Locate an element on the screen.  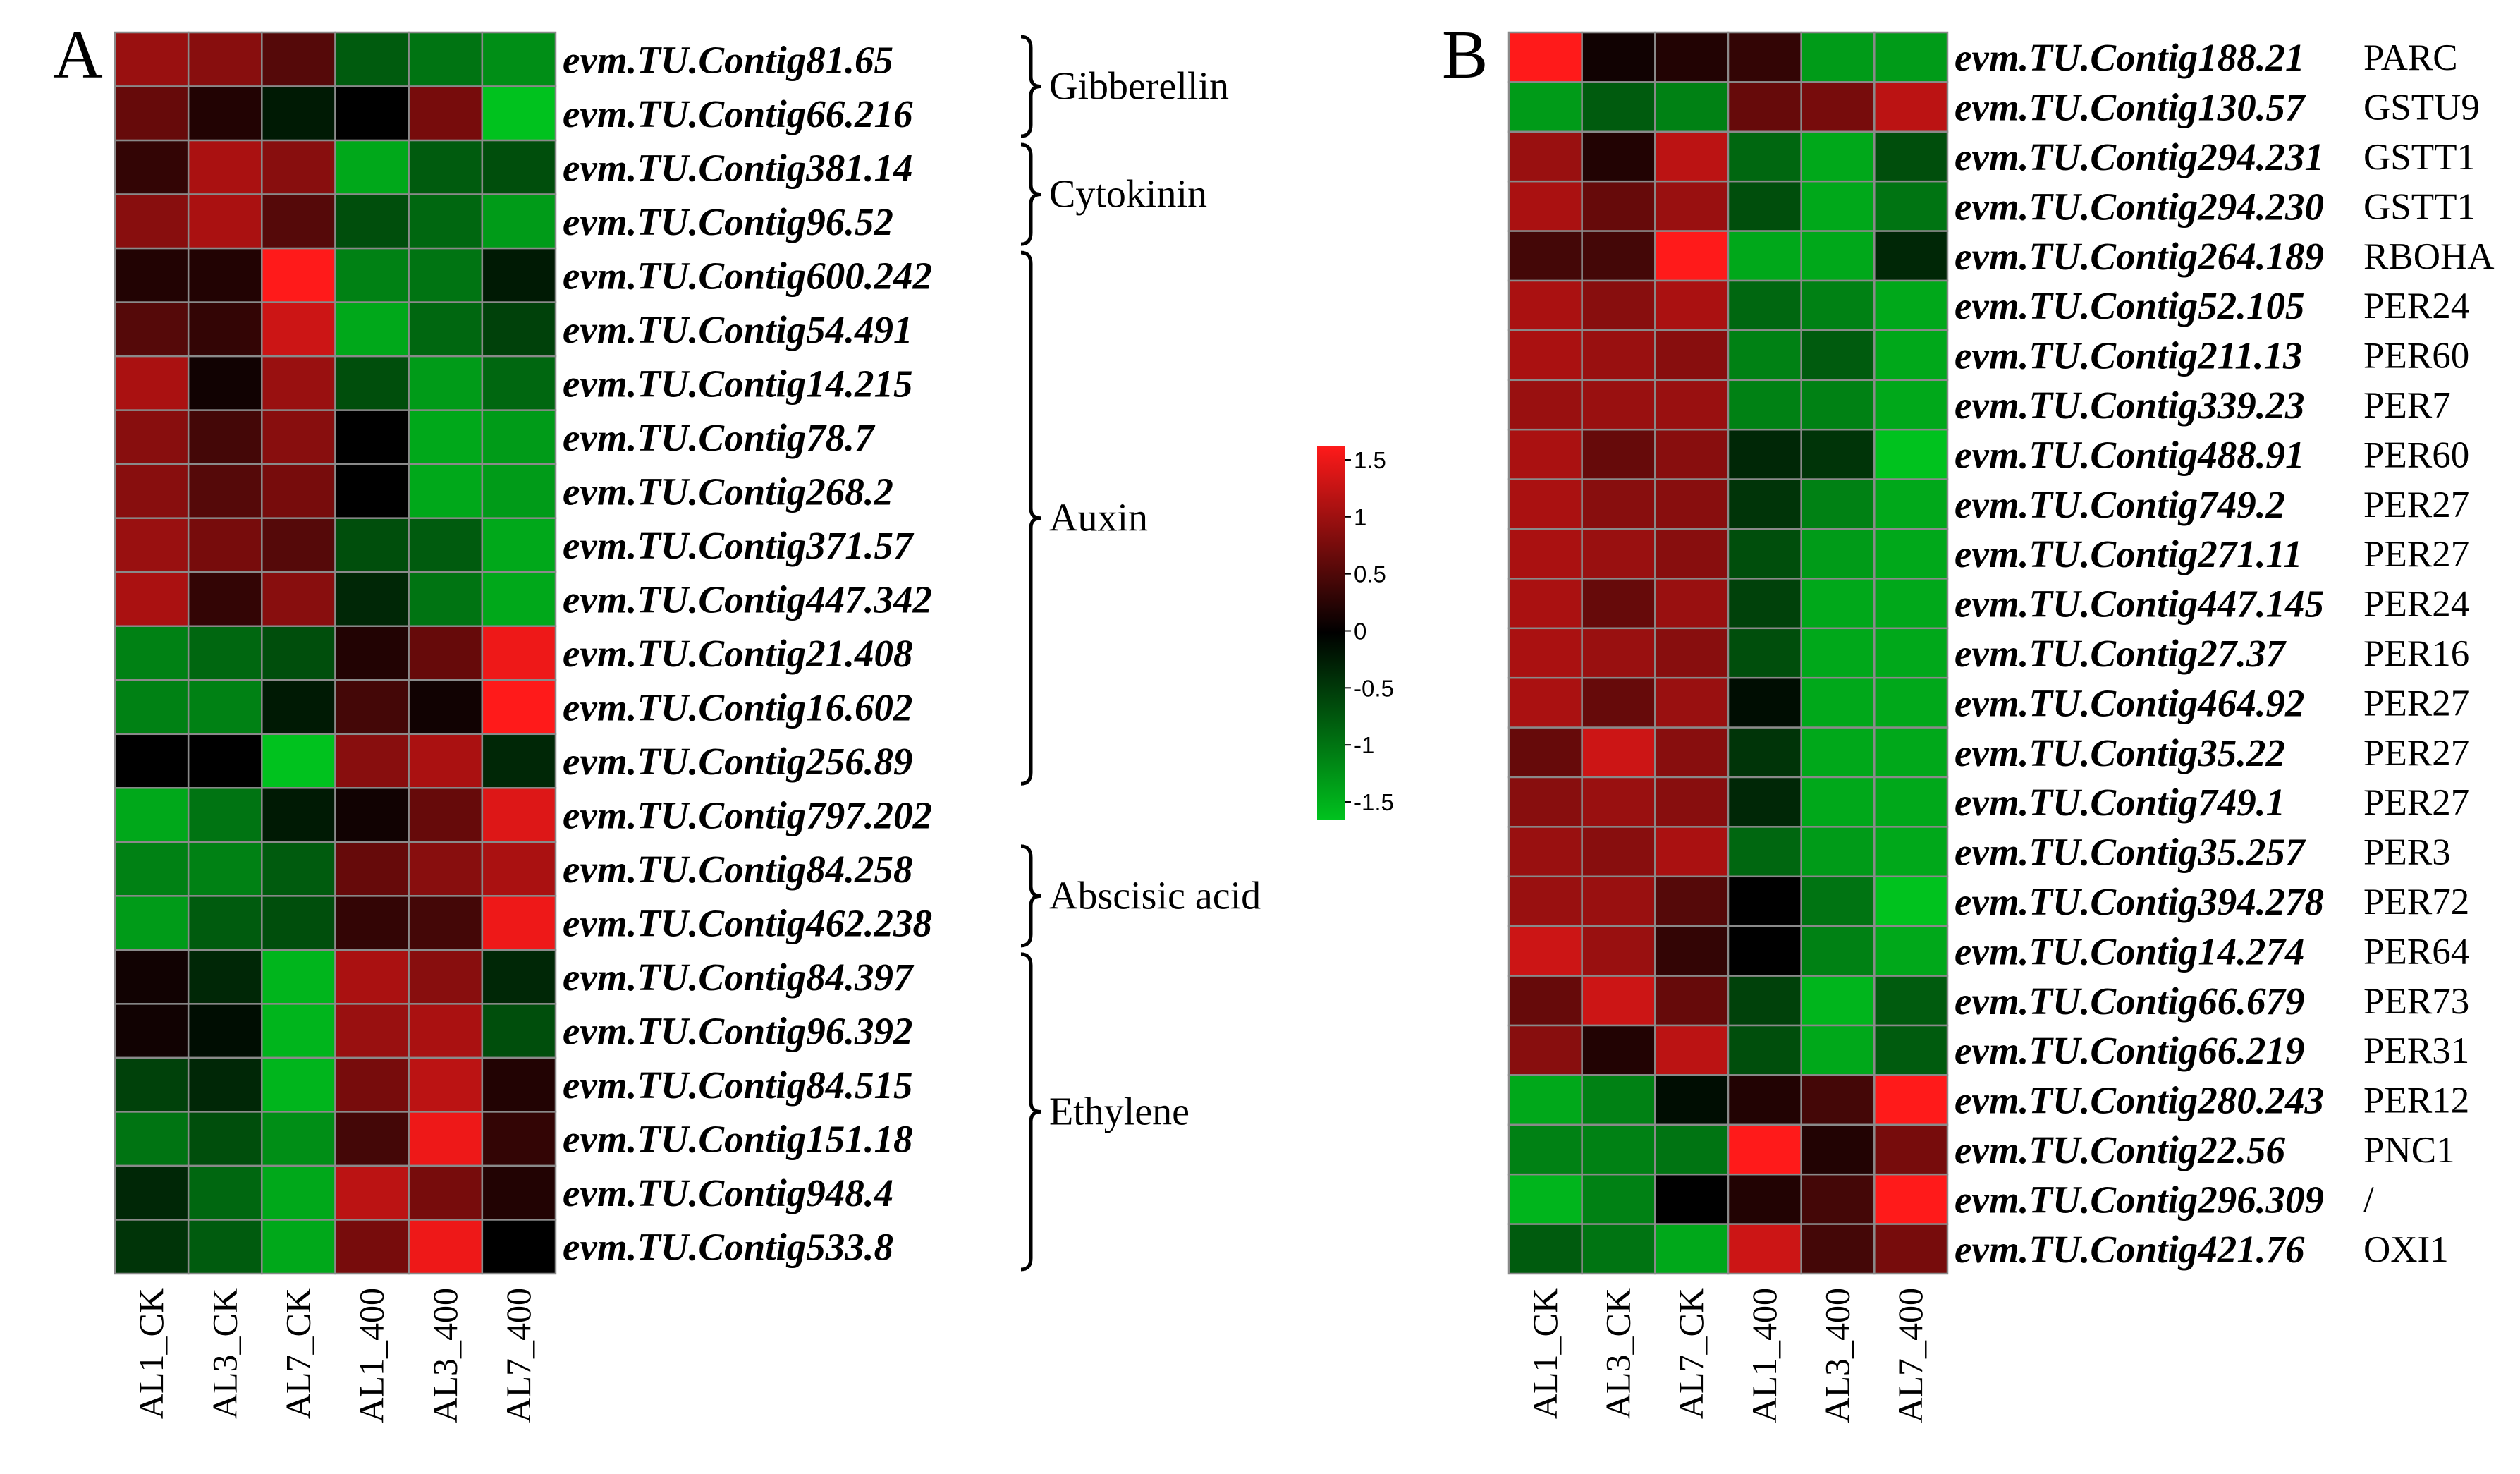
group-label: Gibberellin is located at coordinates (1139, 87).